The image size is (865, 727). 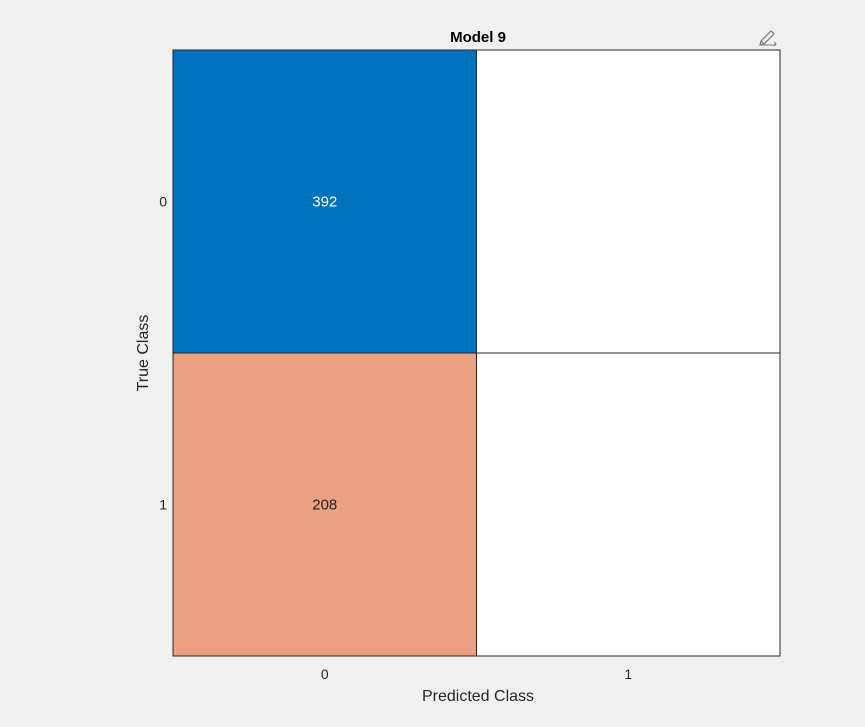 I want to click on y-tick-label-1: 1, so click(x=163, y=505).